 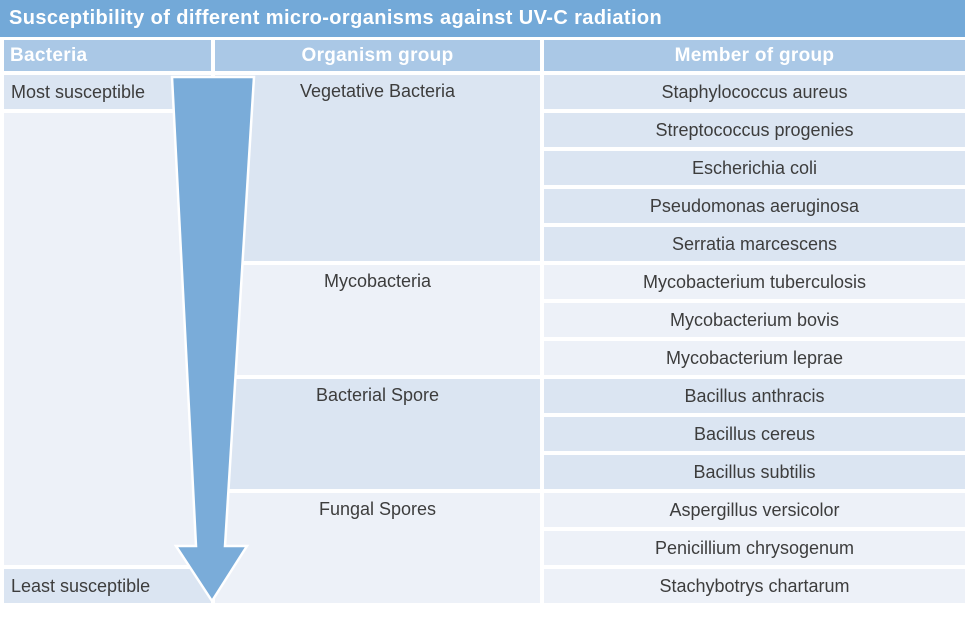 I want to click on least-susceptible-label: Least susceptible, so click(x=81, y=585).